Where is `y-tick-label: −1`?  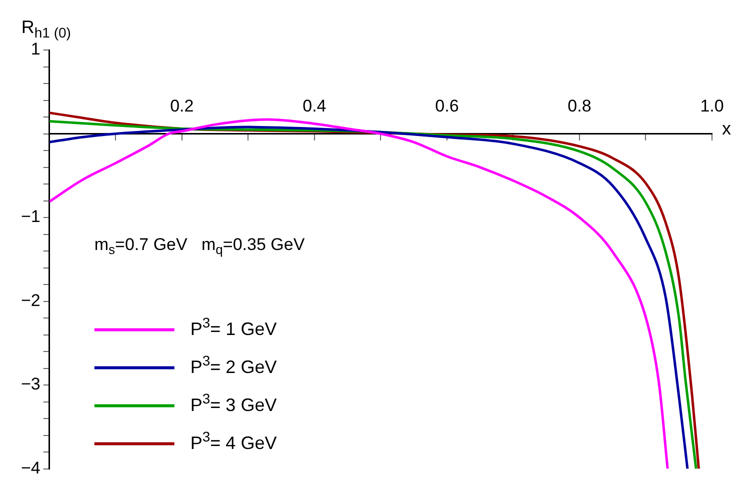
y-tick-label: −1 is located at coordinates (30, 216).